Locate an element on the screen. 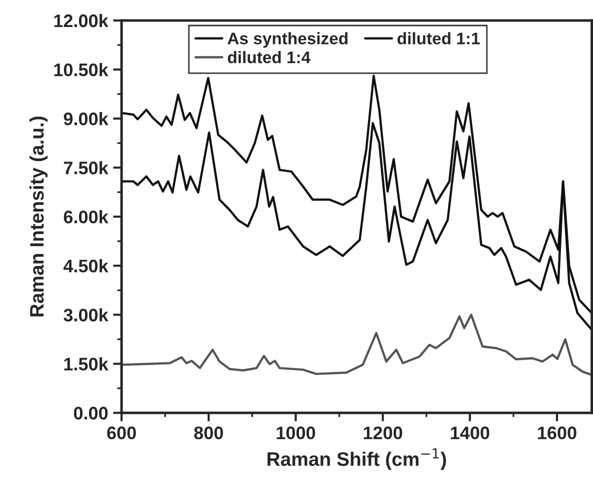  y-tick-label: 1.50k is located at coordinates (86, 364).